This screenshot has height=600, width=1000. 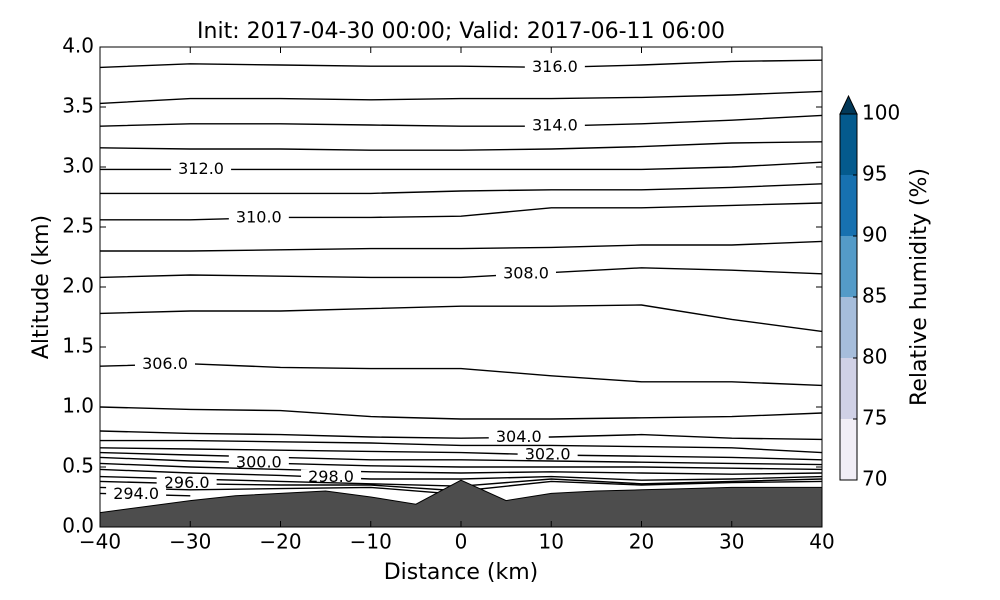 What do you see at coordinates (78, 106) in the screenshot?
I see `y-tick-label: 3.5` at bounding box center [78, 106].